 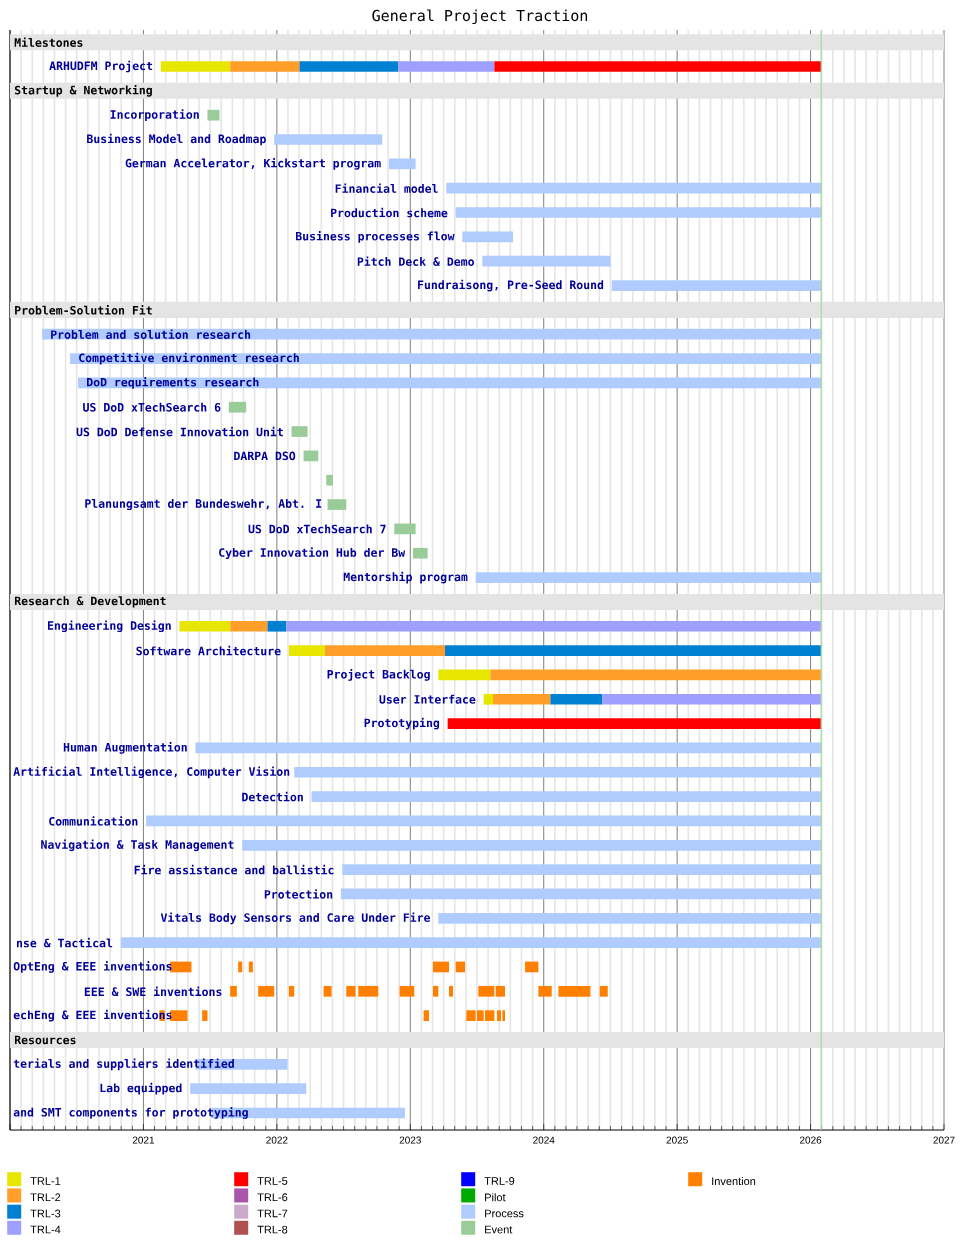 What do you see at coordinates (137, 845) in the screenshot?
I see `y-tick-label: Navigation & Task Management` at bounding box center [137, 845].